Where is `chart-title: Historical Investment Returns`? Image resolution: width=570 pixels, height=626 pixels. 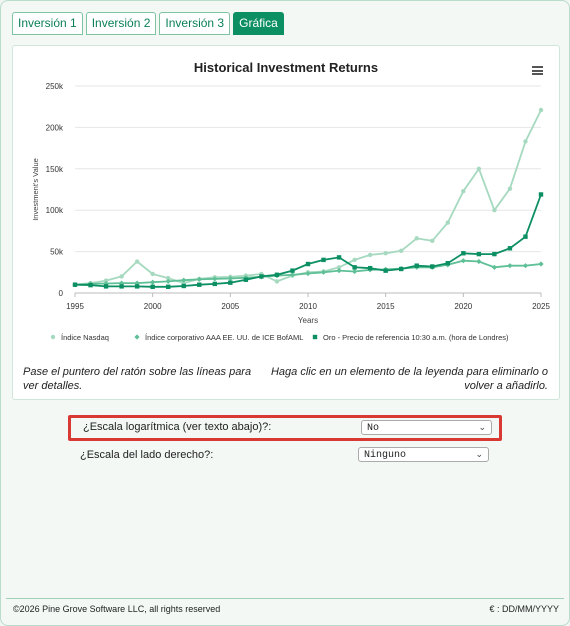
chart-title: Historical Investment Returns is located at coordinates (286, 67).